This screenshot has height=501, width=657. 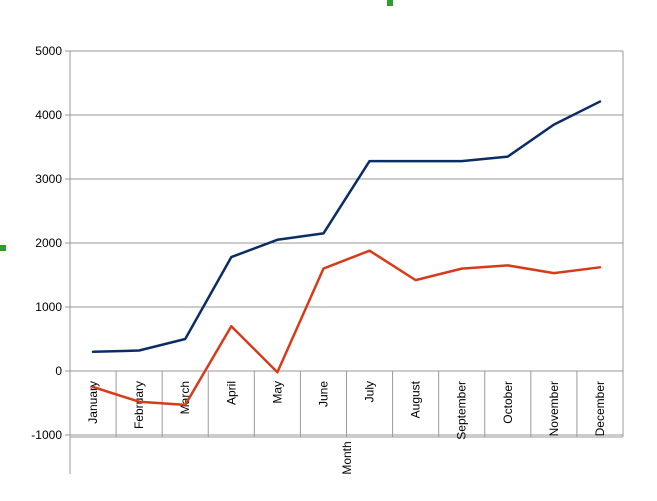 I want to click on x-tick-label-december: December, so click(x=600, y=408).